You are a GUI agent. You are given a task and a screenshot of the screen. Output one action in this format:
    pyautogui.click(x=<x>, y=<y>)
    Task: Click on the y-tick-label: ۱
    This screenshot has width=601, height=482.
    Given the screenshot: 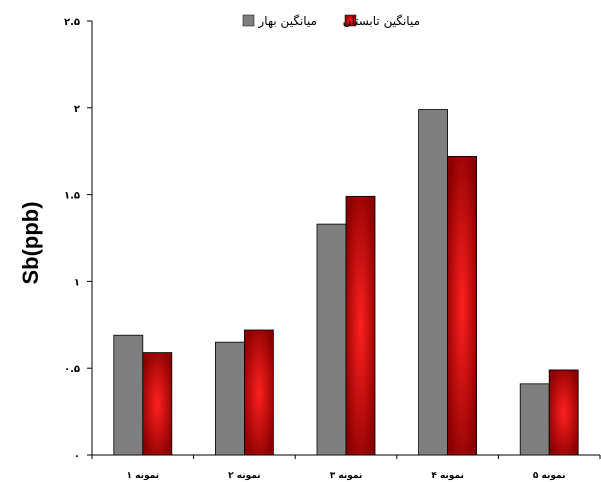 What is the action you would take?
    pyautogui.click(x=77, y=282)
    